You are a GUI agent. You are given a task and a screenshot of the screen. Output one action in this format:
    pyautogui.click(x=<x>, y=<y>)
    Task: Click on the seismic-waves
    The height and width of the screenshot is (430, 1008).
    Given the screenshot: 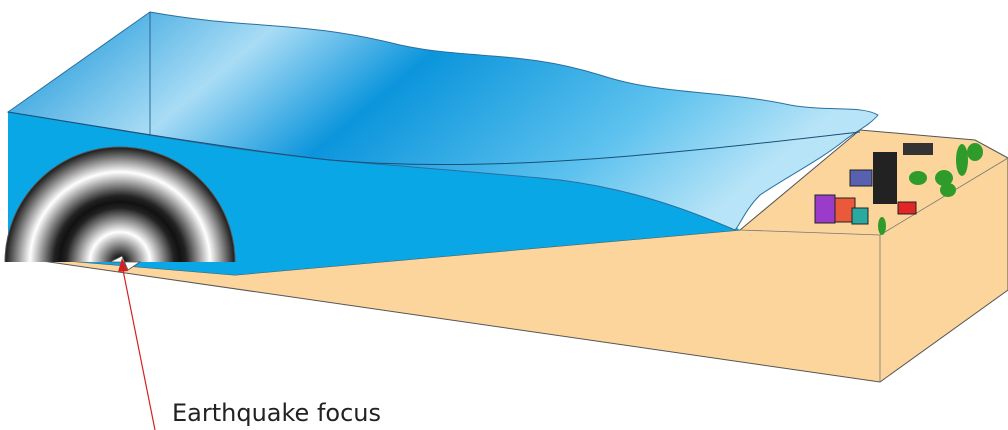 What is the action you would take?
    pyautogui.click(x=120, y=204)
    